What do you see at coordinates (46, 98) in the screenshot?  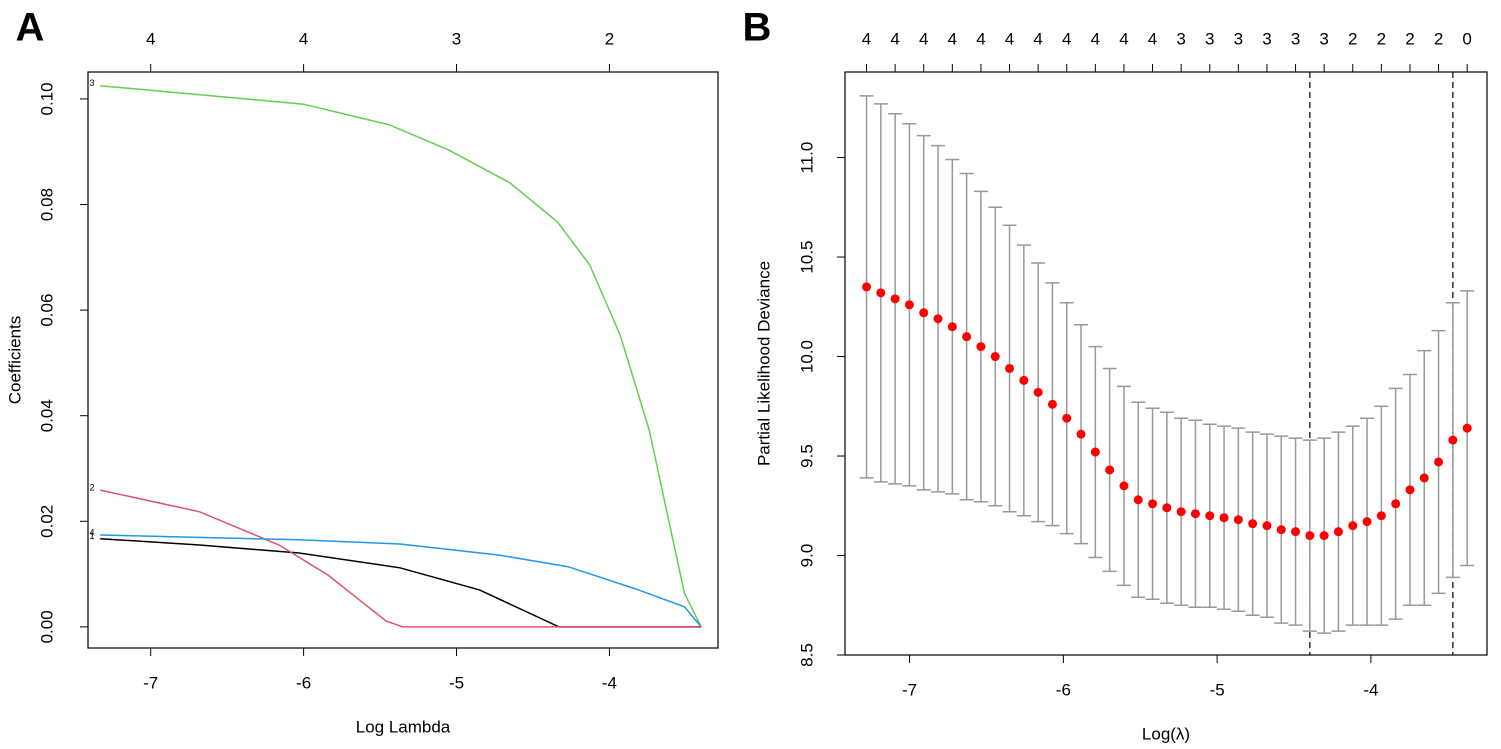 I see `y-tick-label: 0.10` at bounding box center [46, 98].